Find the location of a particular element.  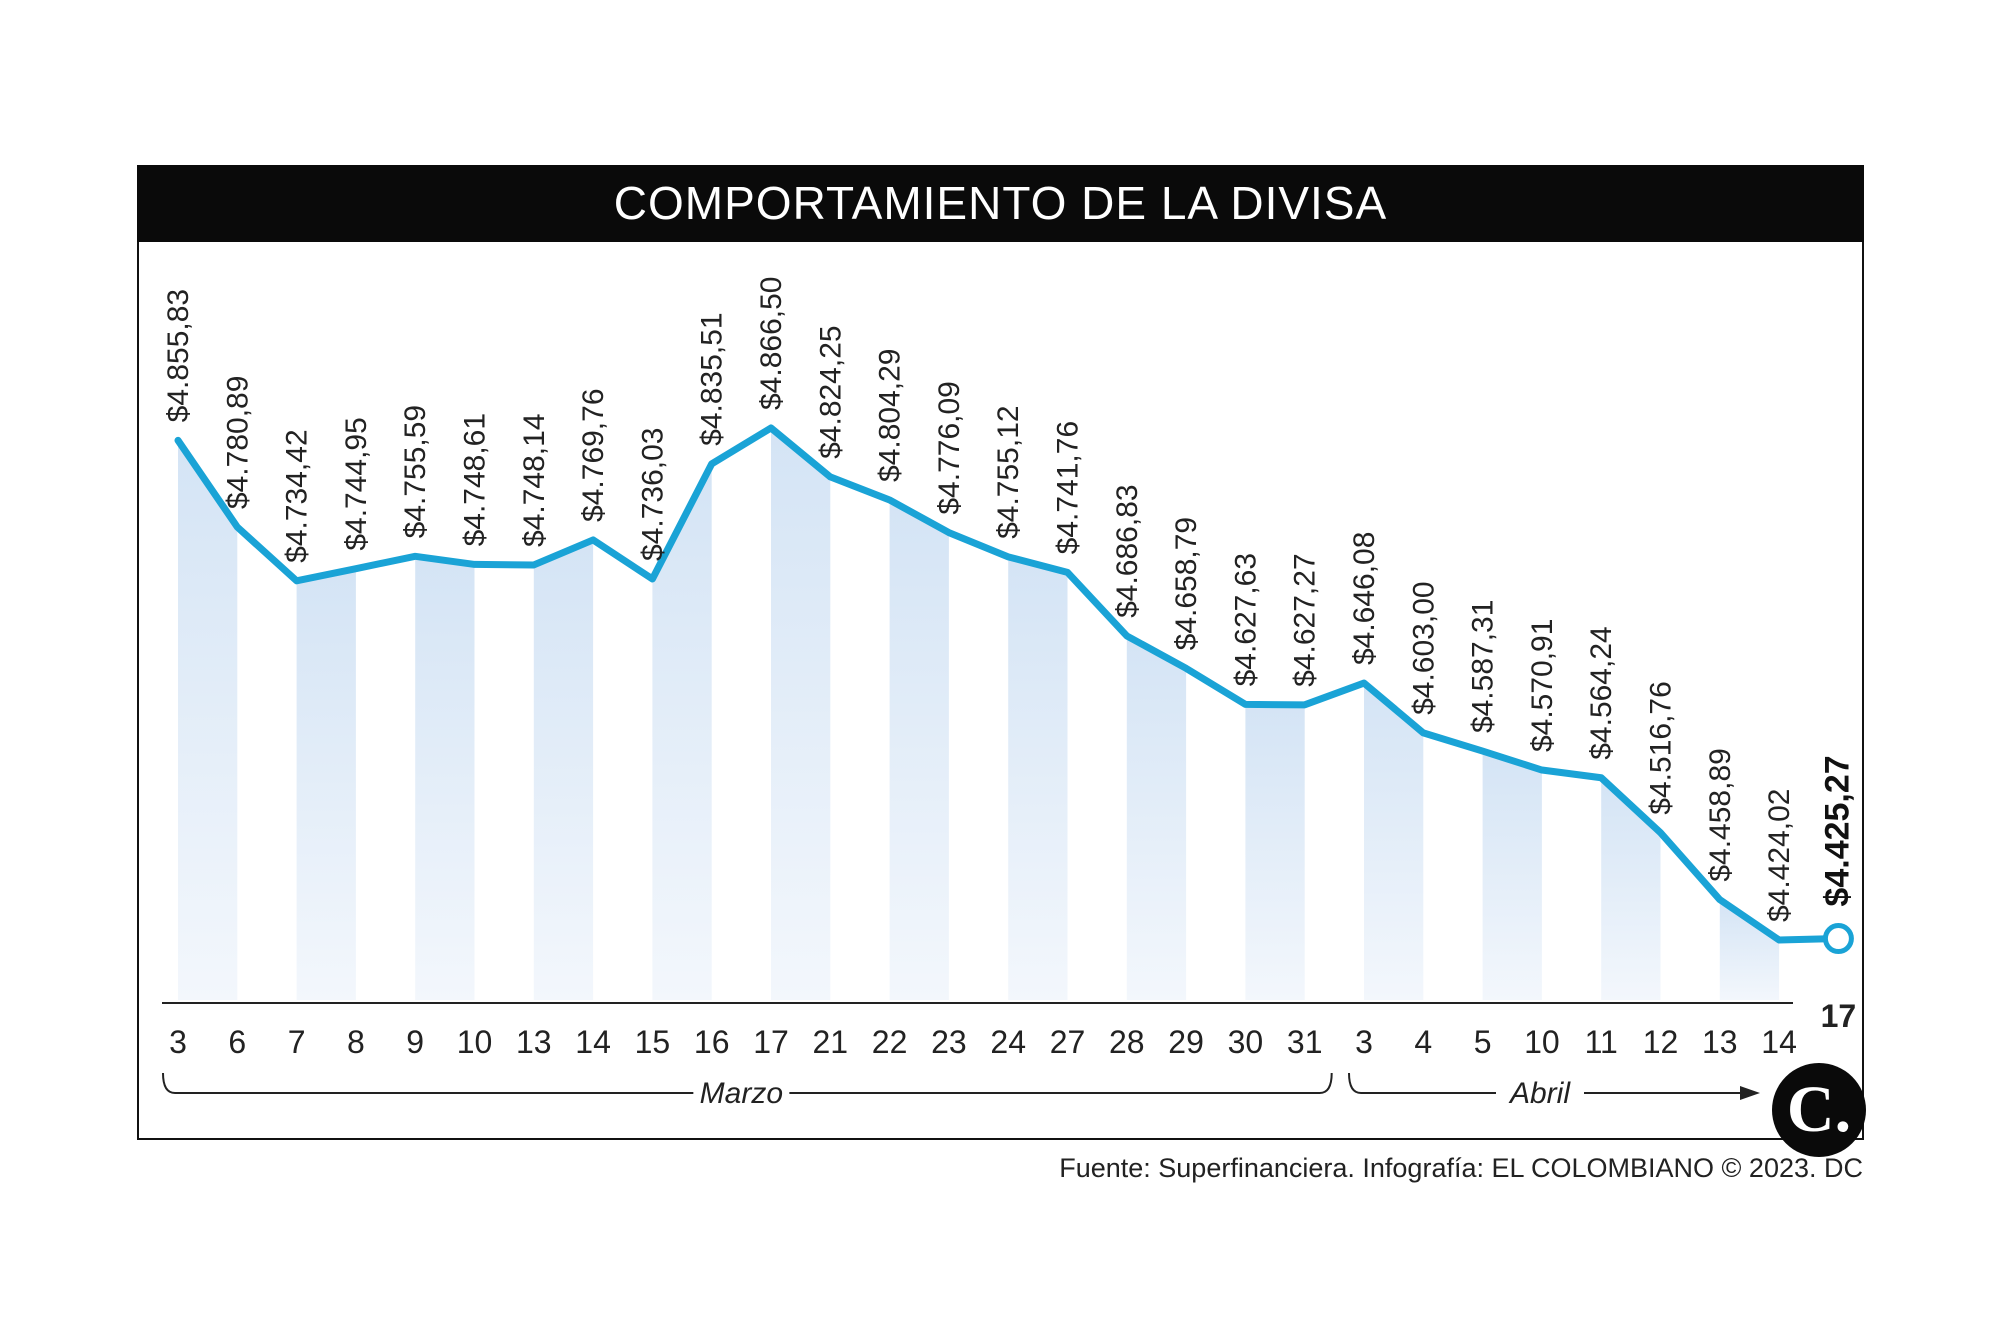

x-tick-label: 27 is located at coordinates (1068, 1042).